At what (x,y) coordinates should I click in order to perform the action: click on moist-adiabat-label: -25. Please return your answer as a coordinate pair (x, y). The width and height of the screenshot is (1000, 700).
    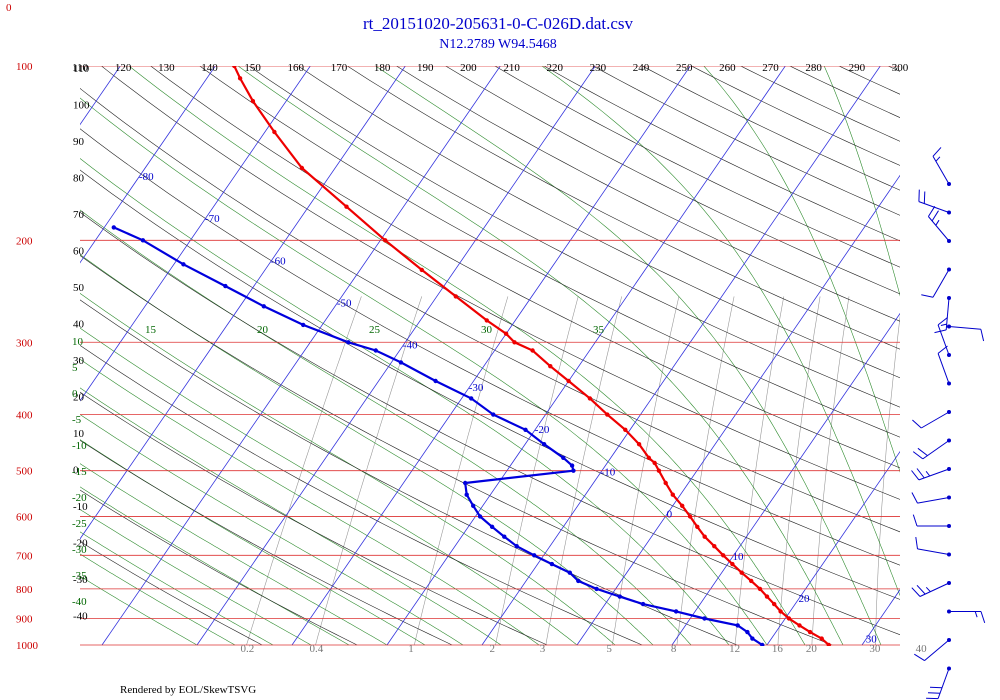
    Looking at the image, I should click on (79, 524).